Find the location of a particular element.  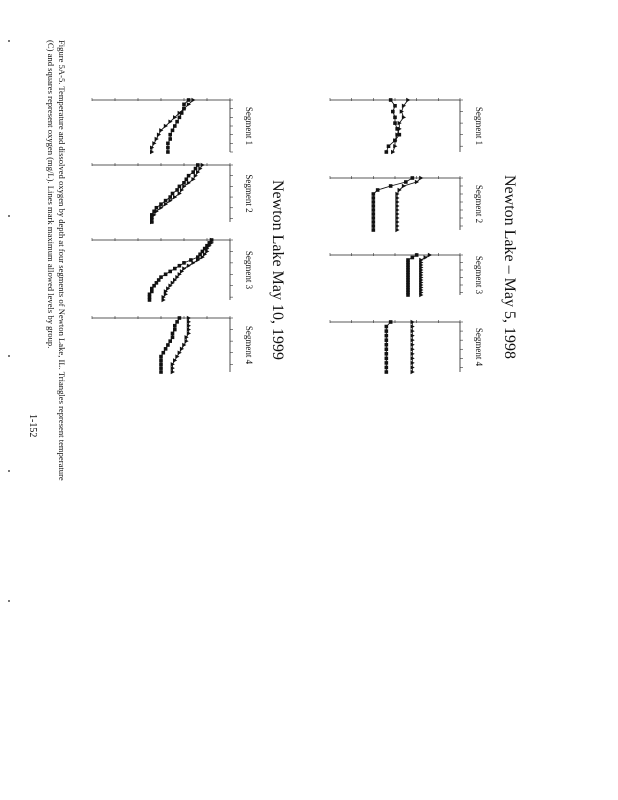

series-line-triangle is located at coordinates (172, 125).